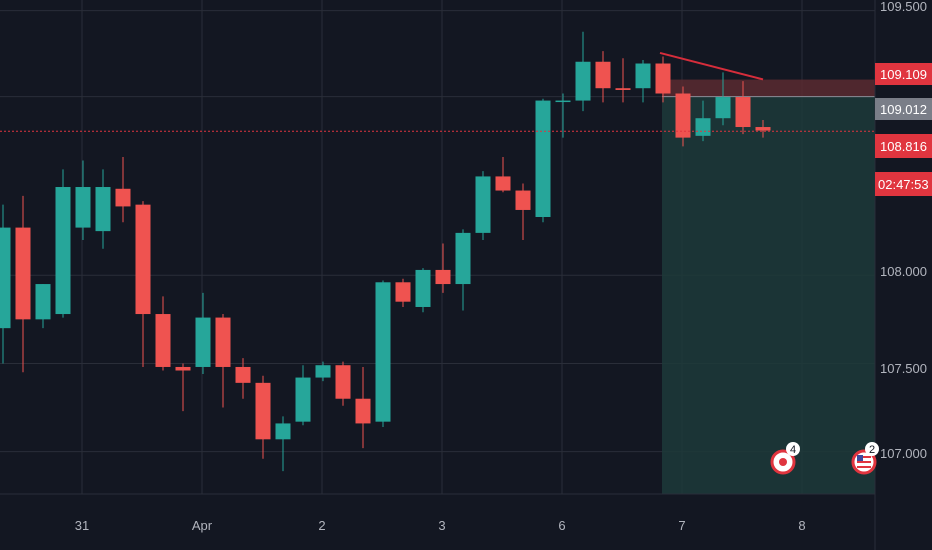  Describe the element at coordinates (561, 525) in the screenshot. I see `time-tick-6: 6` at that location.